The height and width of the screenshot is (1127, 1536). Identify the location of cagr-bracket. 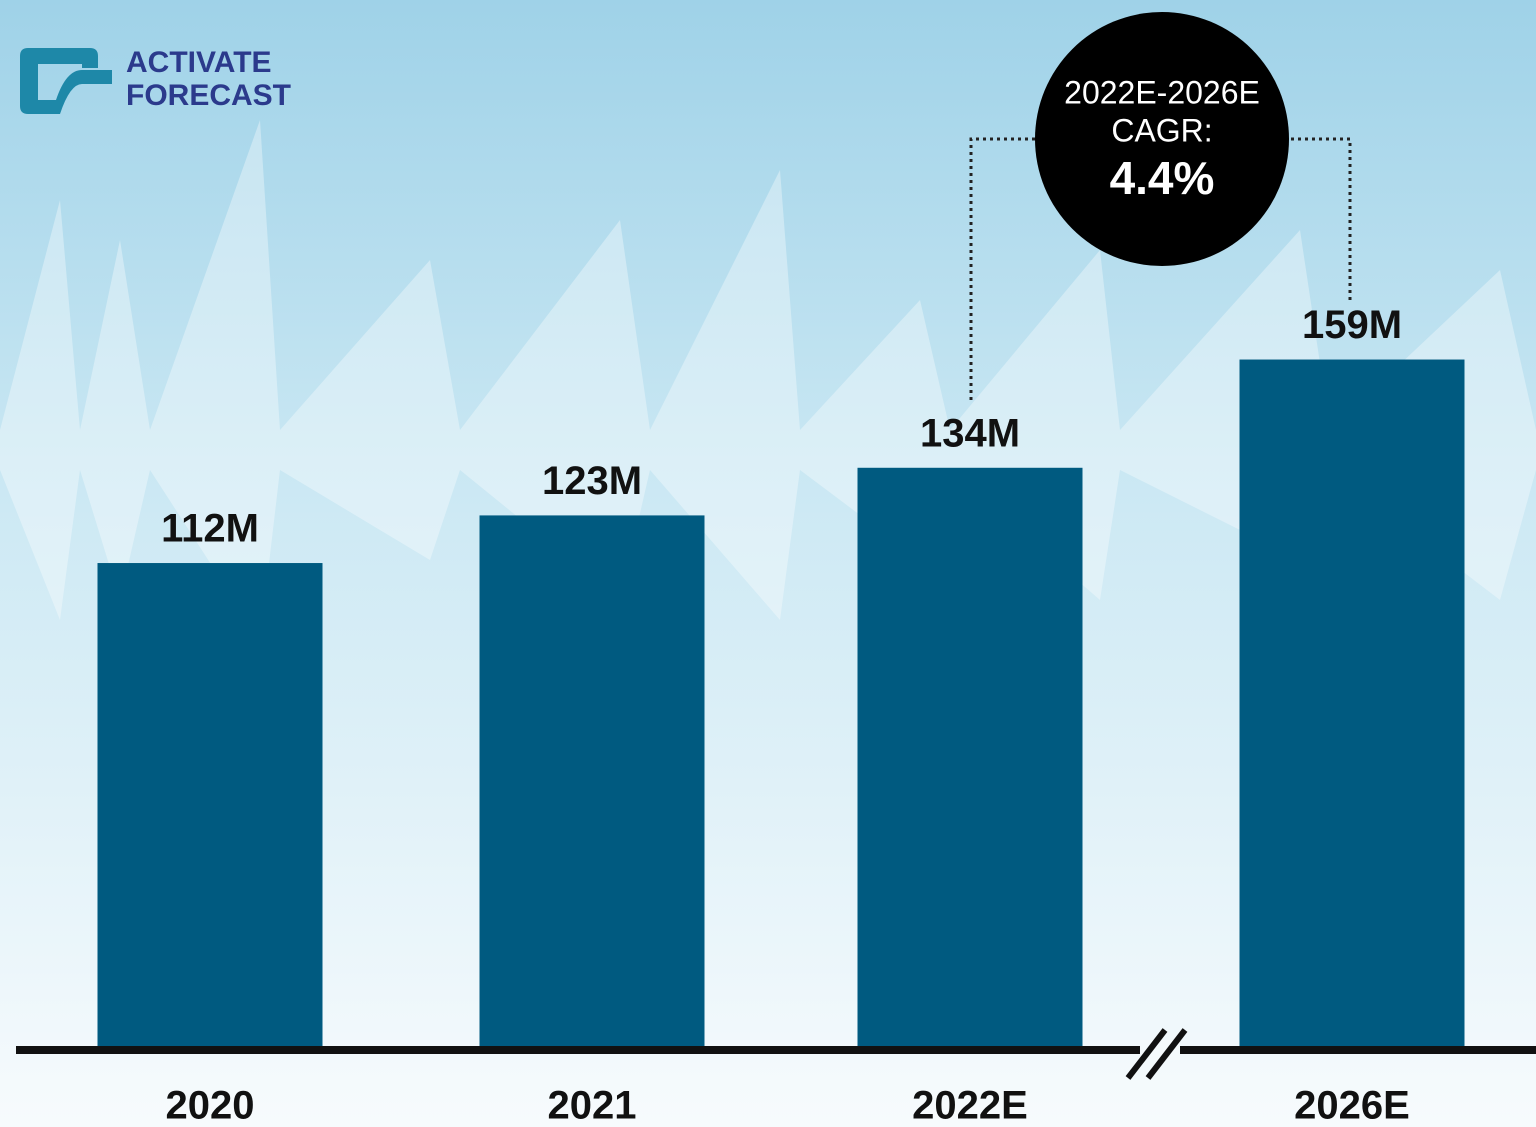
(1160, 268).